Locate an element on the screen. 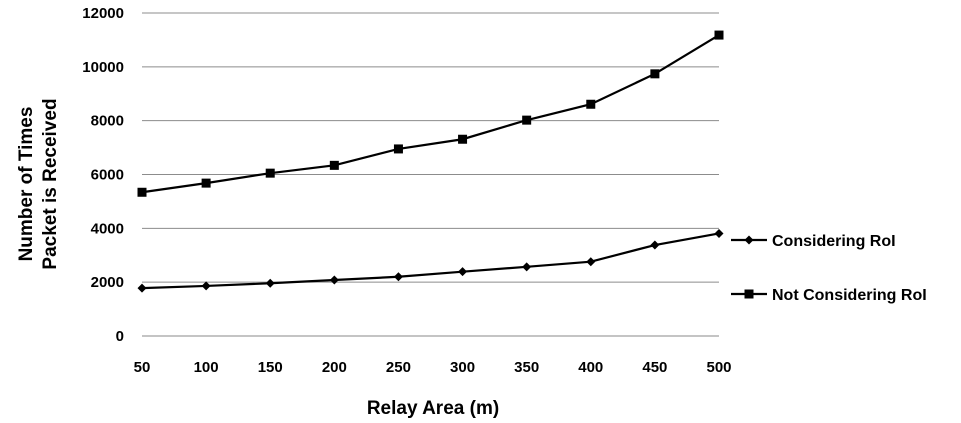 The width and height of the screenshot is (961, 423). legend-item-not-considering-roi: Not Considering RoI is located at coordinates (829, 295).